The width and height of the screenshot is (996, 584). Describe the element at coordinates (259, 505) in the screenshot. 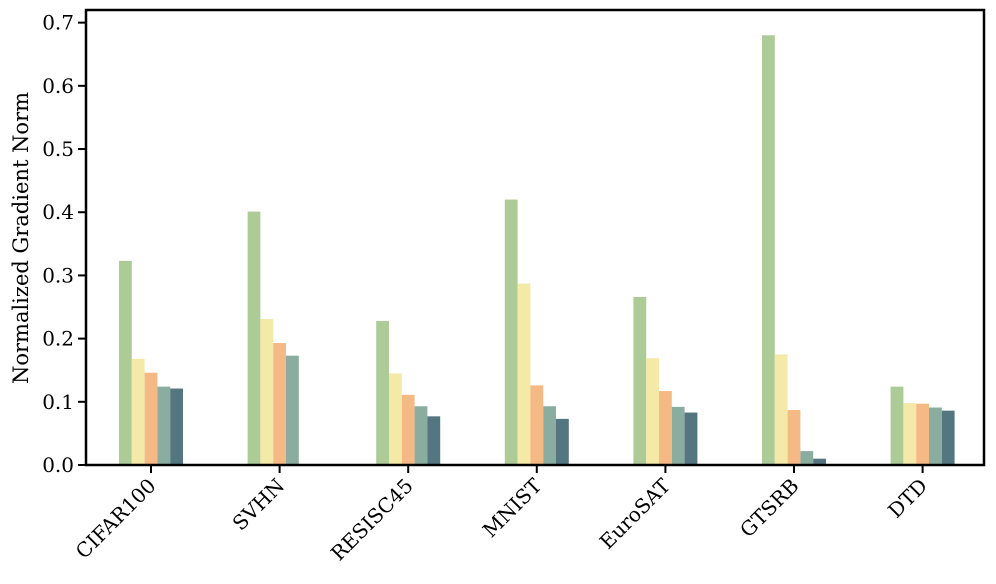

I see `x-tick-label-svhn: SVHN` at that location.